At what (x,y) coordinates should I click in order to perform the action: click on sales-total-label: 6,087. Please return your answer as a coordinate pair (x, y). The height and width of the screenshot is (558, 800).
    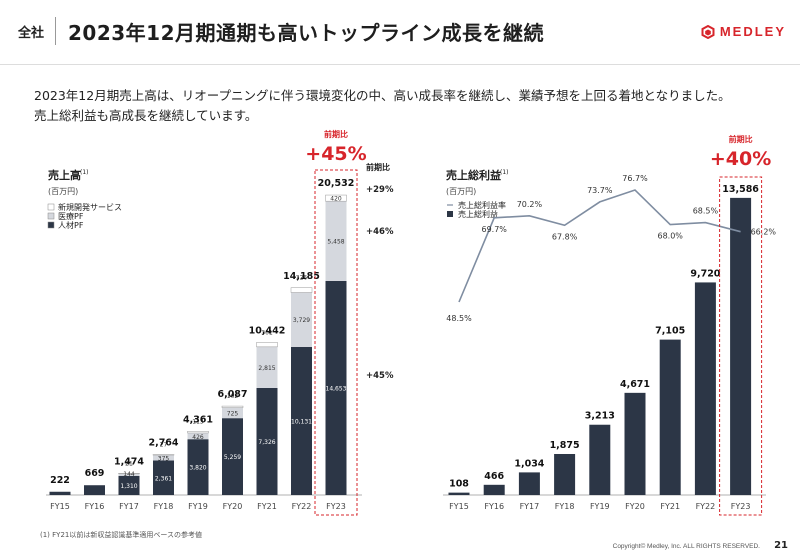
    Looking at the image, I should click on (232, 394).